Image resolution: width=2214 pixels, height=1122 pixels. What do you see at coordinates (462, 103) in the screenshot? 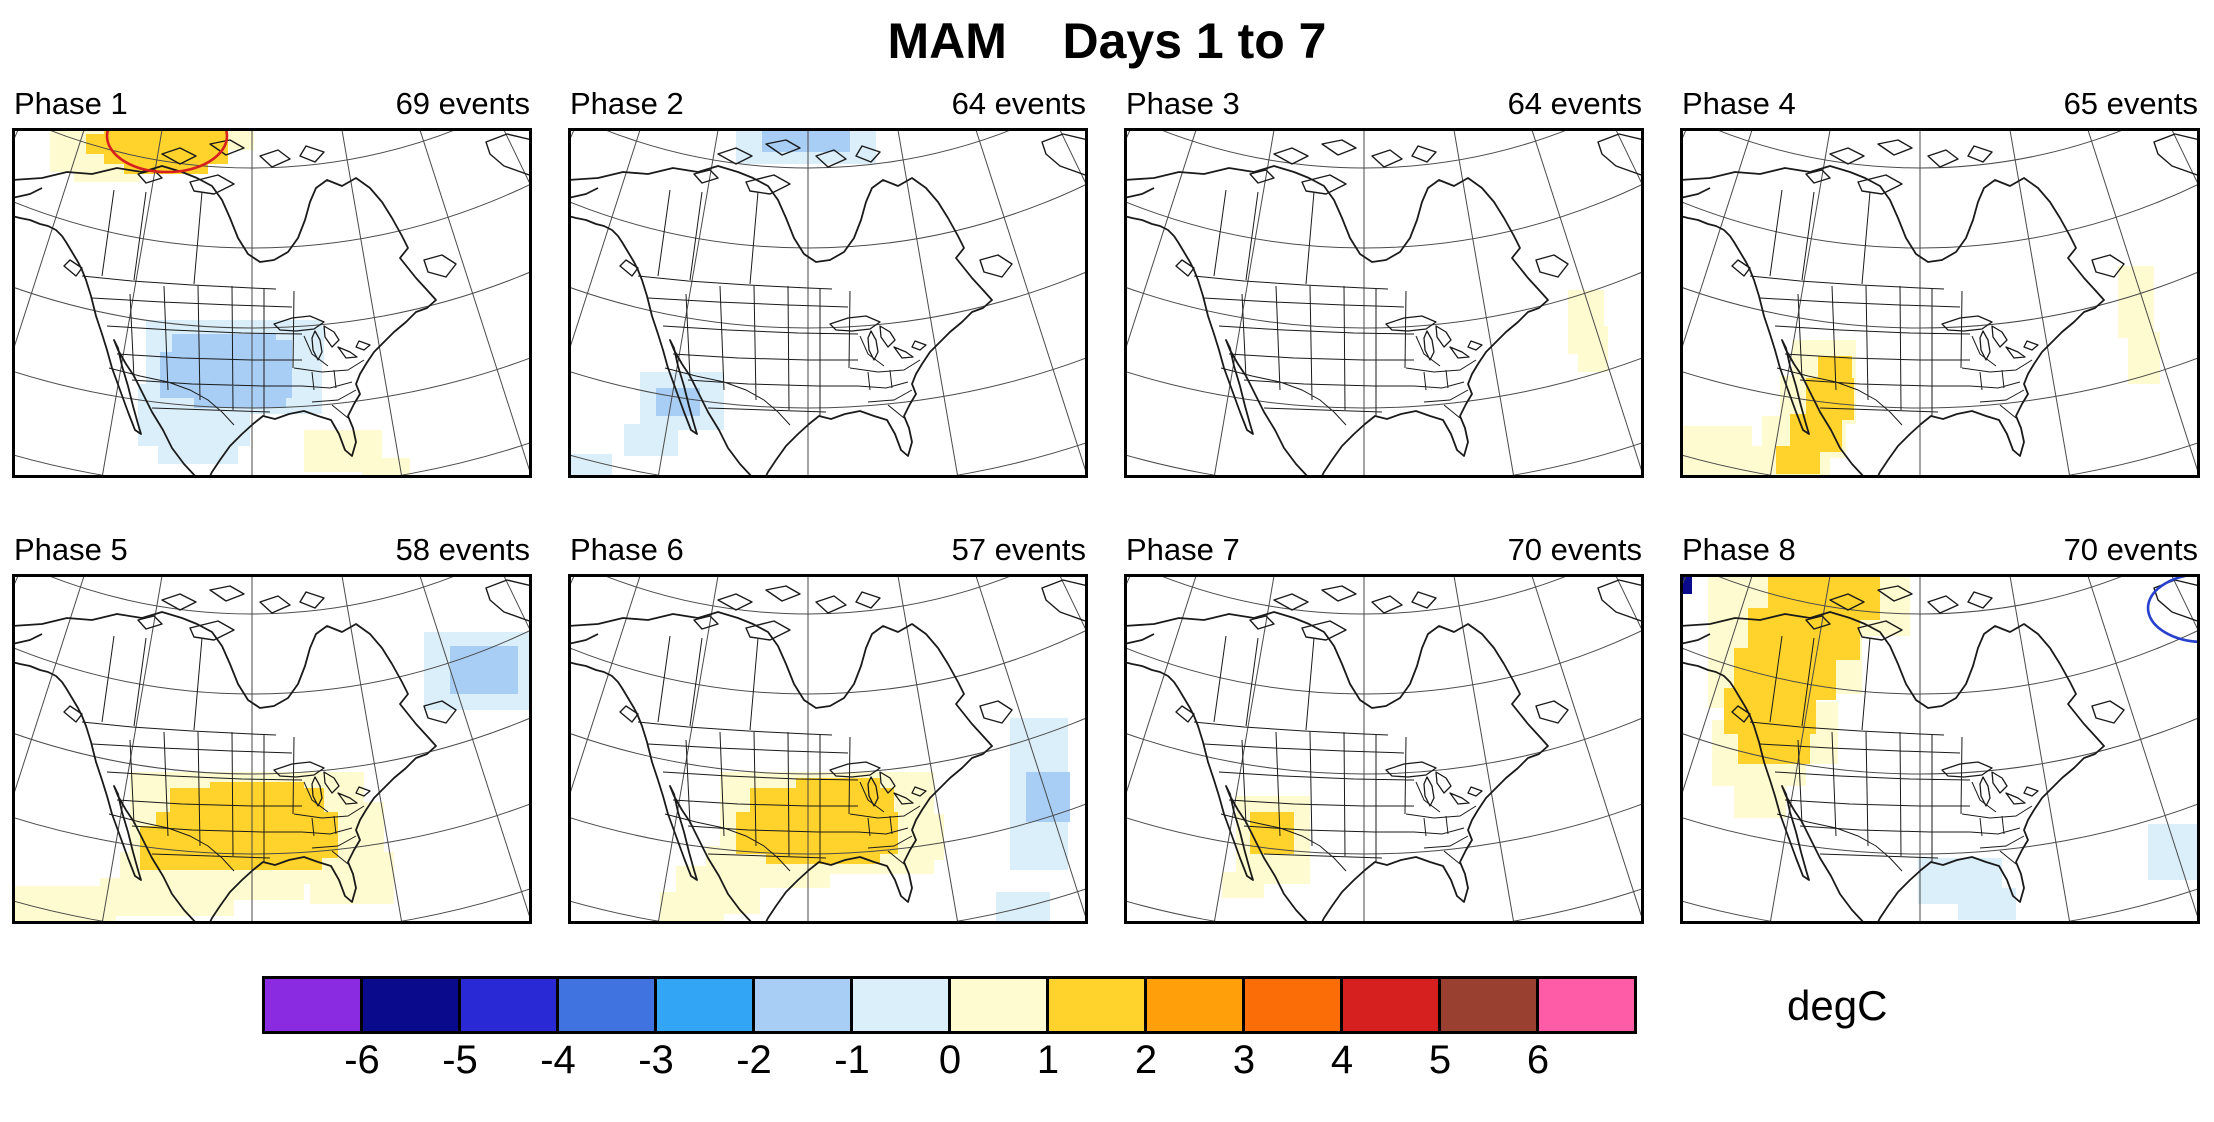
I see `events-count: 69 events` at bounding box center [462, 103].